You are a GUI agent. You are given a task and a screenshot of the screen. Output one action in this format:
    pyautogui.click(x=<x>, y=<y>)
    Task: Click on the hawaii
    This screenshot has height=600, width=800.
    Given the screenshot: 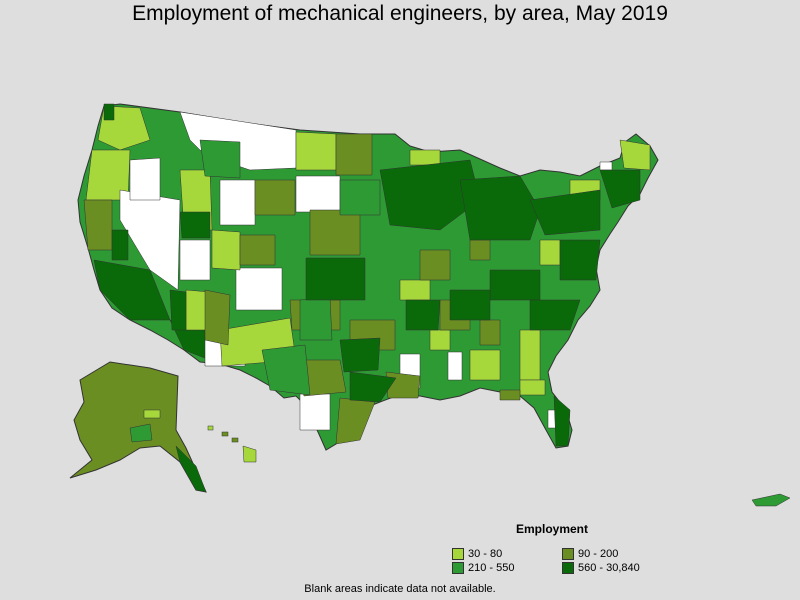 What is the action you would take?
    pyautogui.click(x=232, y=444)
    